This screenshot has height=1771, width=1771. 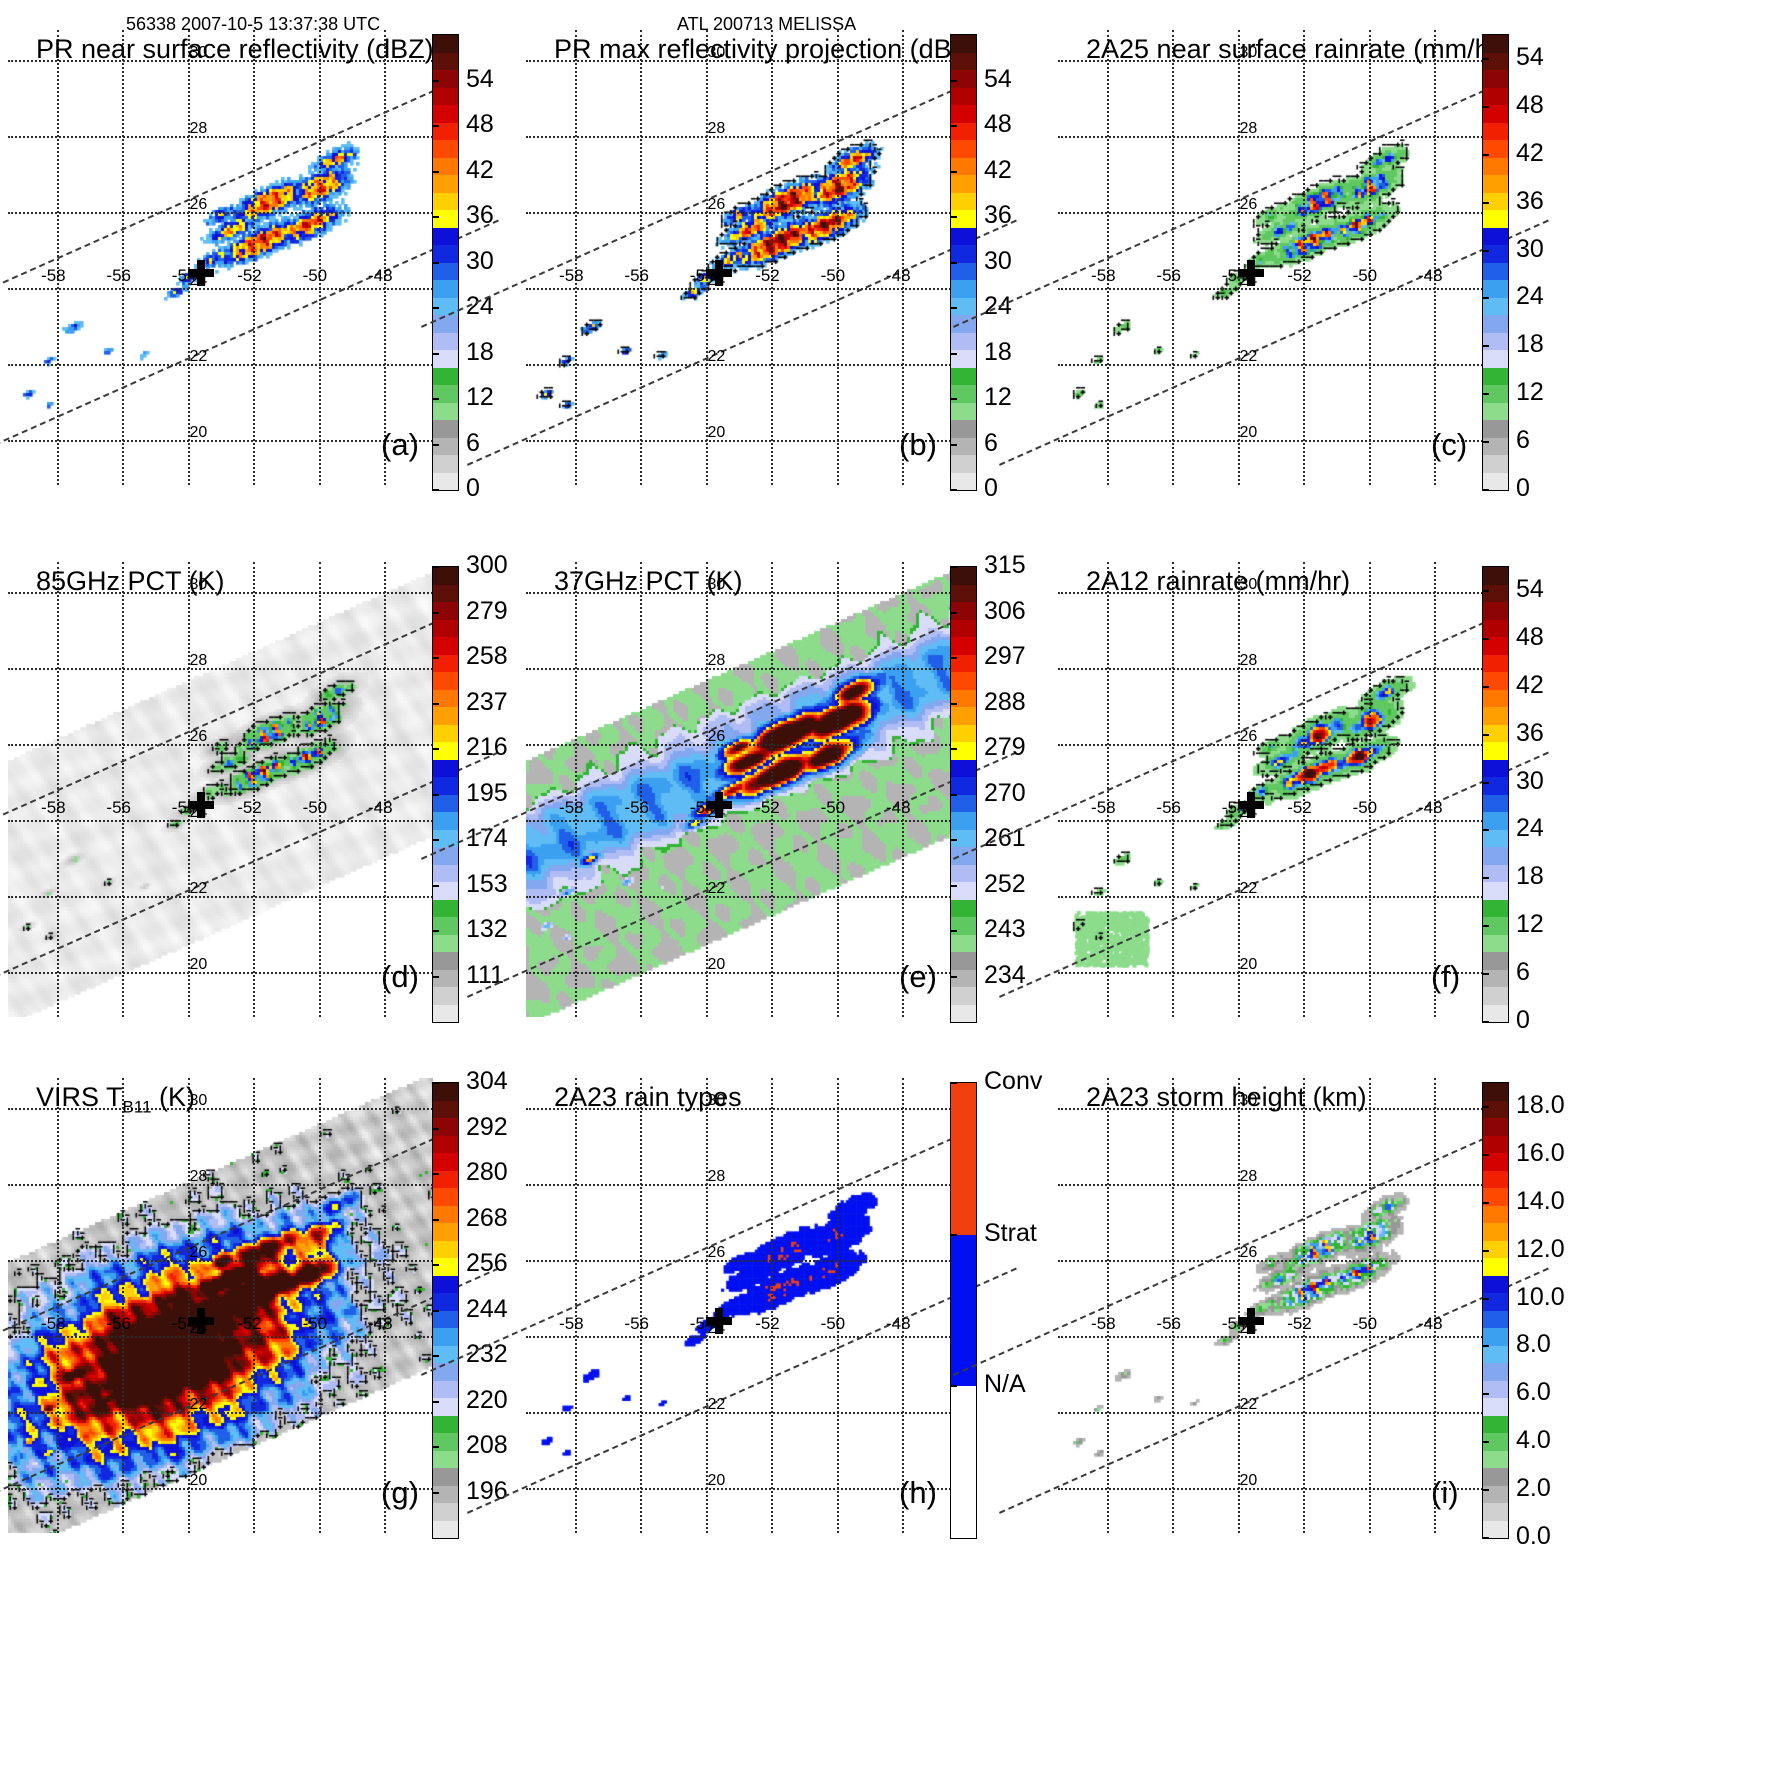 I want to click on colorbar-label: 208, so click(x=487, y=1445).